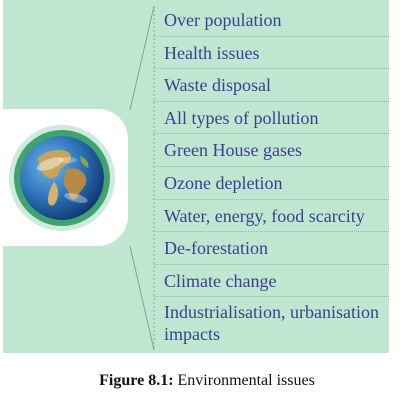 Image resolution: width=414 pixels, height=402 pixels. I want to click on issue-item: Industrialisation, urbanisation impacts, so click(271, 323).